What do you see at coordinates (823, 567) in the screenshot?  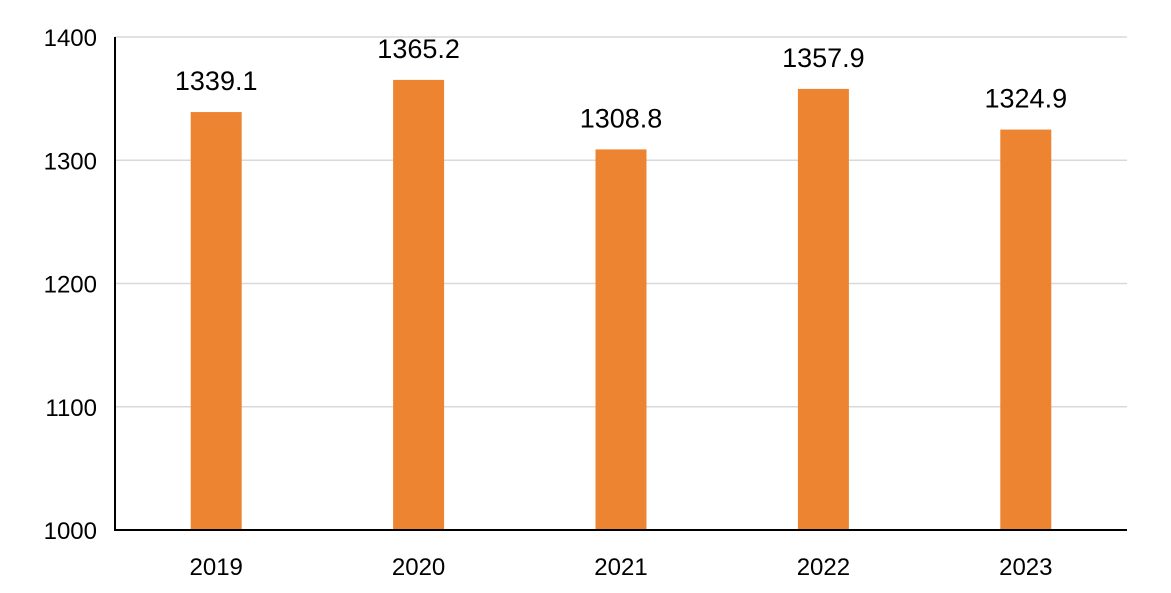 I see `x-tick-label-2022: 2022` at bounding box center [823, 567].